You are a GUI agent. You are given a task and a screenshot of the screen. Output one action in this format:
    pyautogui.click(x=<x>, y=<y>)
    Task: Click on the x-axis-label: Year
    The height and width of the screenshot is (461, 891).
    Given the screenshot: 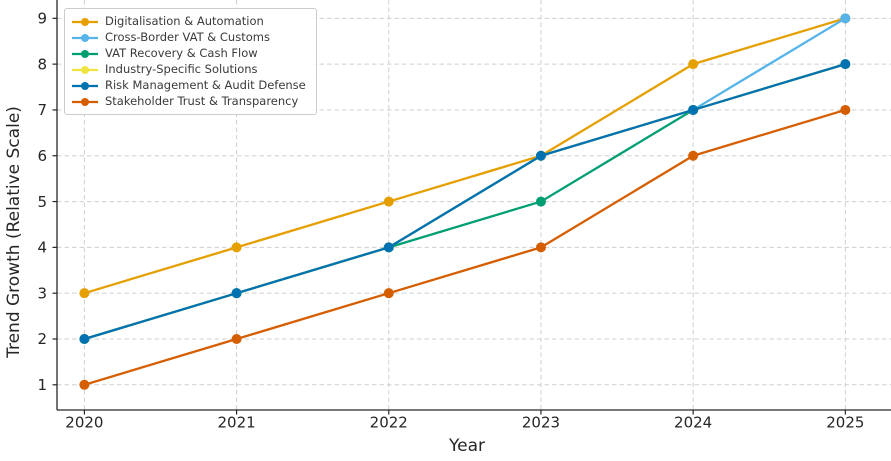 What is the action you would take?
    pyautogui.click(x=466, y=446)
    